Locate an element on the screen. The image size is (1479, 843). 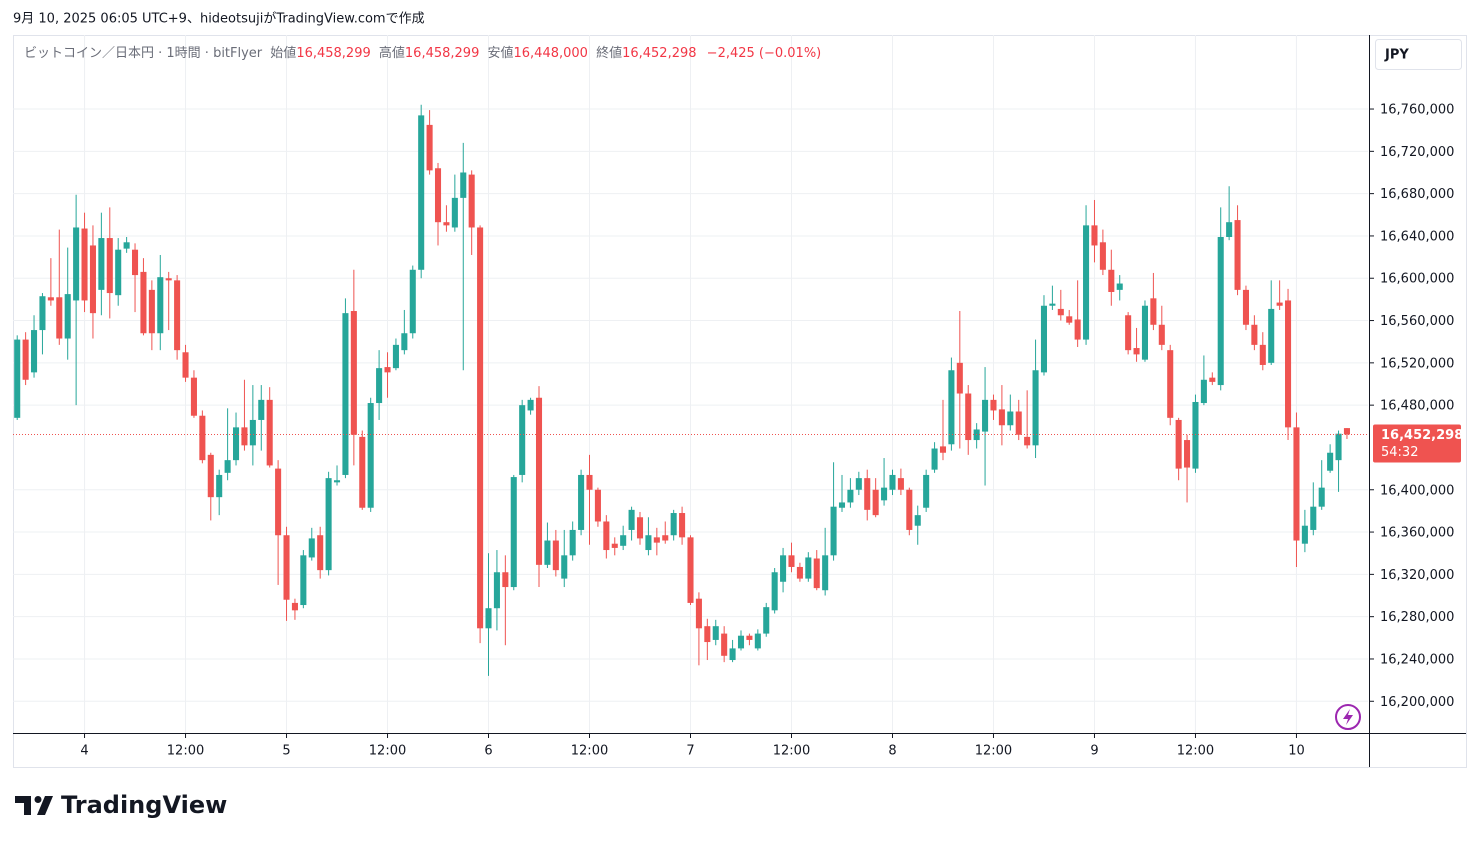
footer-text: TradingView is located at coordinates (144, 805).